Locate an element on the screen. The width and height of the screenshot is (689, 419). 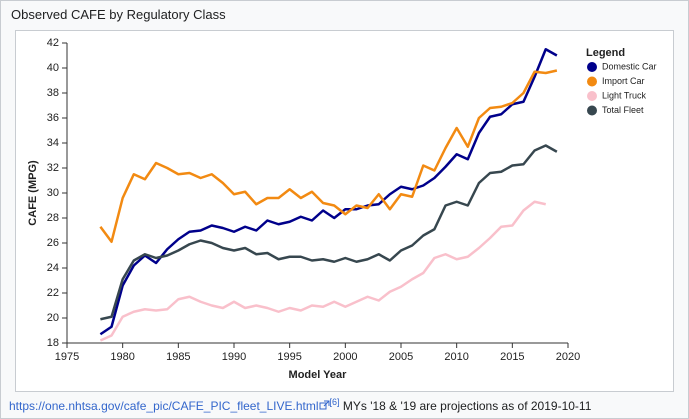
x-tick-label: 1980 is located at coordinates (122, 357).